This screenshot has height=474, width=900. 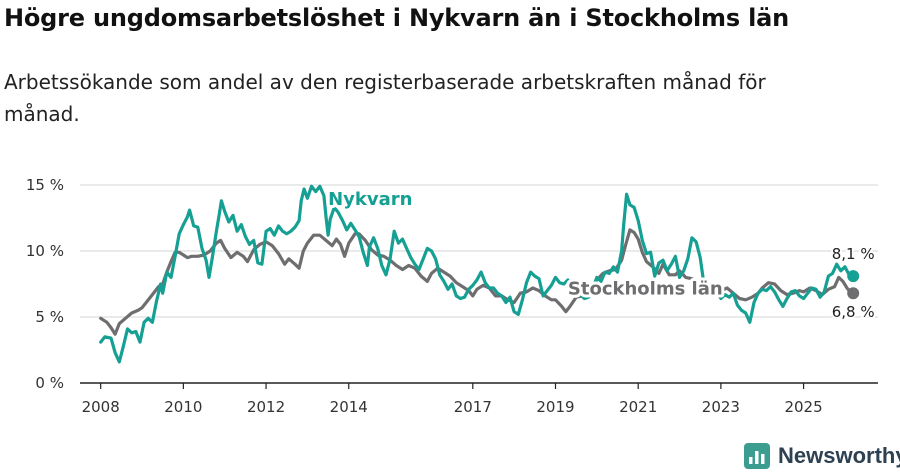 What do you see at coordinates (45, 185) in the screenshot?
I see `y-tick-label: 15 %` at bounding box center [45, 185].